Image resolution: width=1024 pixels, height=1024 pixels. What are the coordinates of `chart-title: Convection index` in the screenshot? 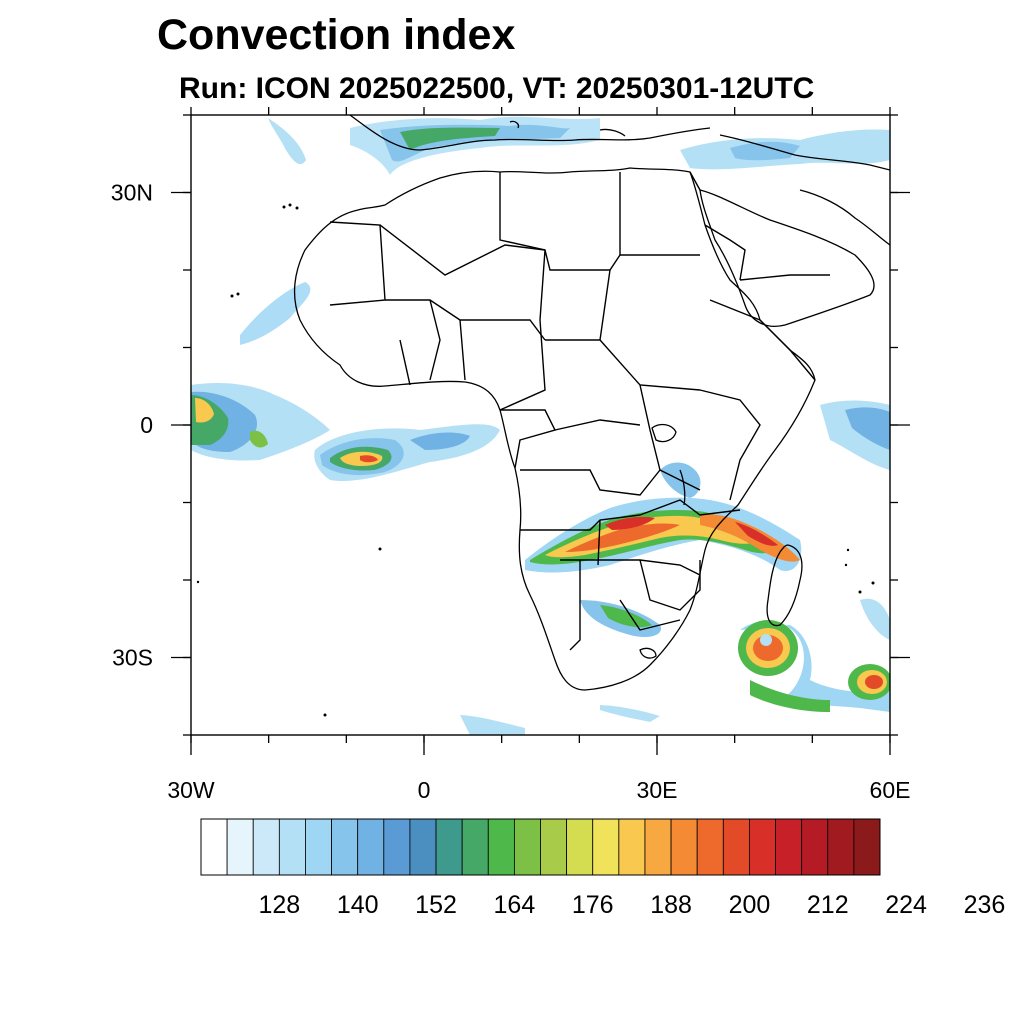 It's located at (336, 35).